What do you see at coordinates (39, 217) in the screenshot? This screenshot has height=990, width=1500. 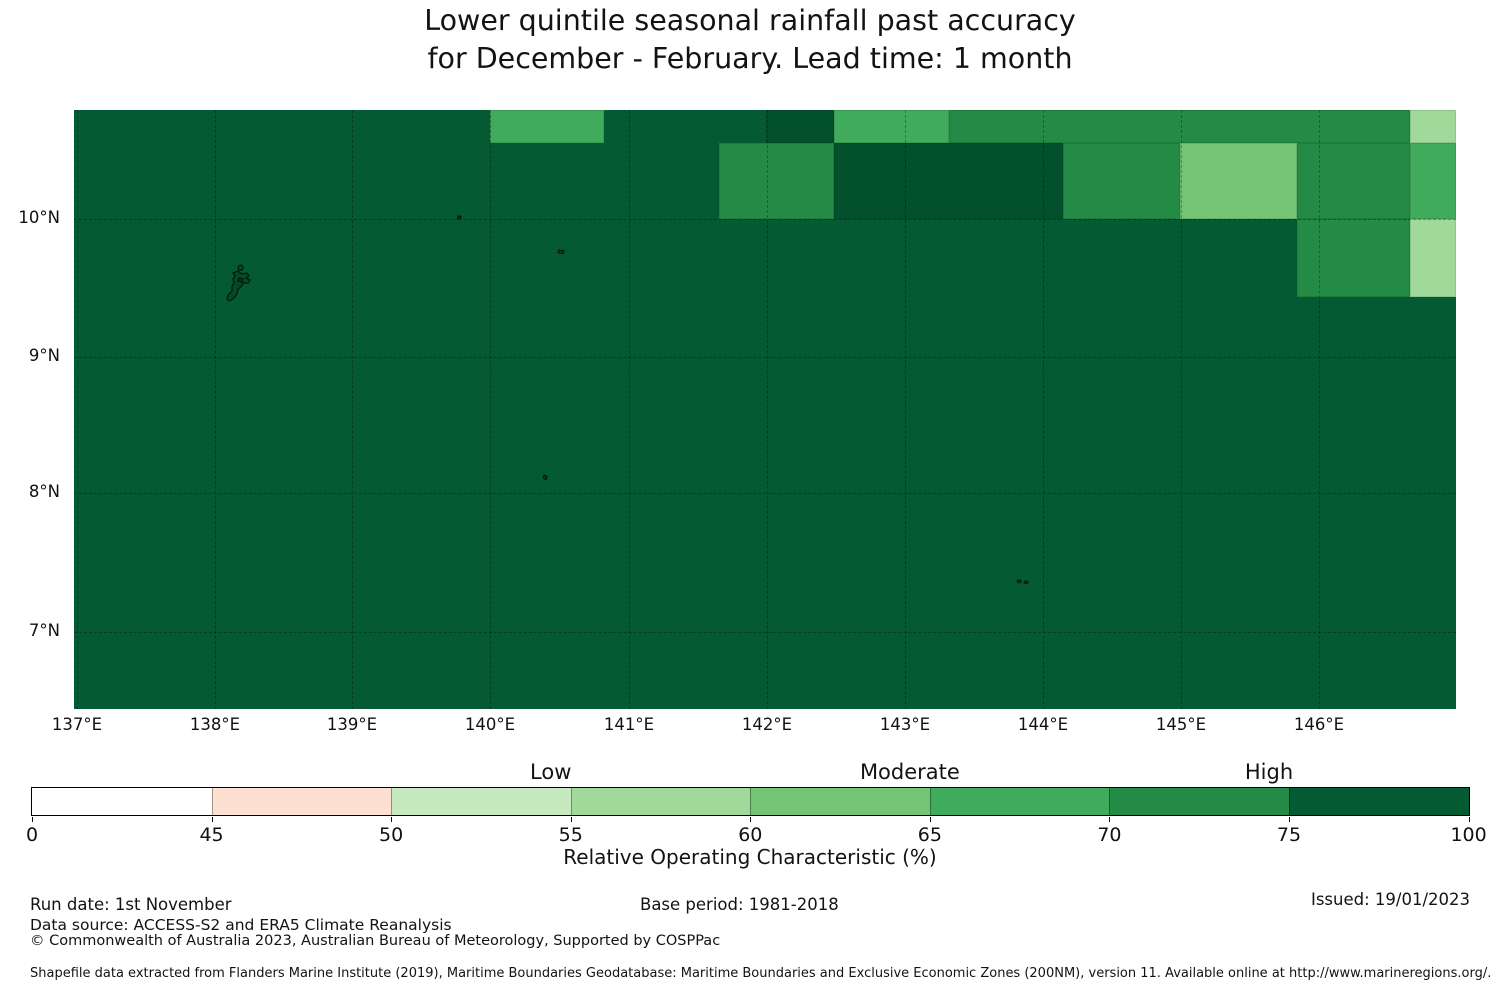 I see `latitude-tick-label: 10°N` at bounding box center [39, 217].